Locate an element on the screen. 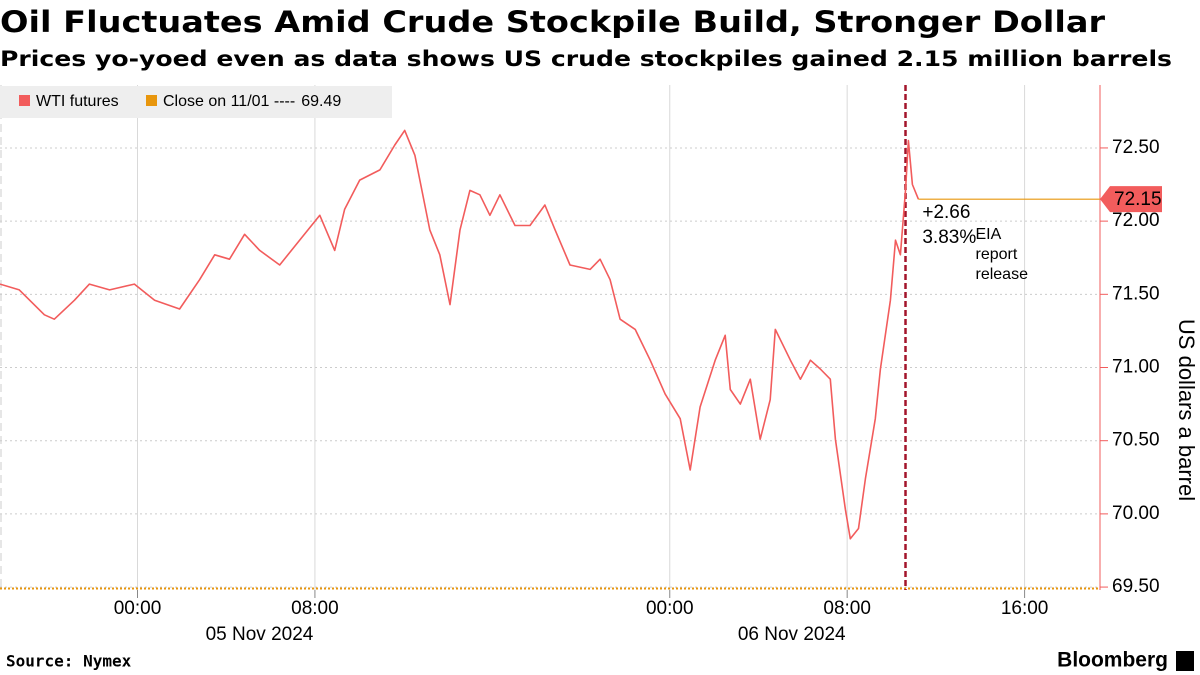 This screenshot has height=675, width=1200. legend-label: Close on 11/01 ---- 69.49 is located at coordinates (252, 101).